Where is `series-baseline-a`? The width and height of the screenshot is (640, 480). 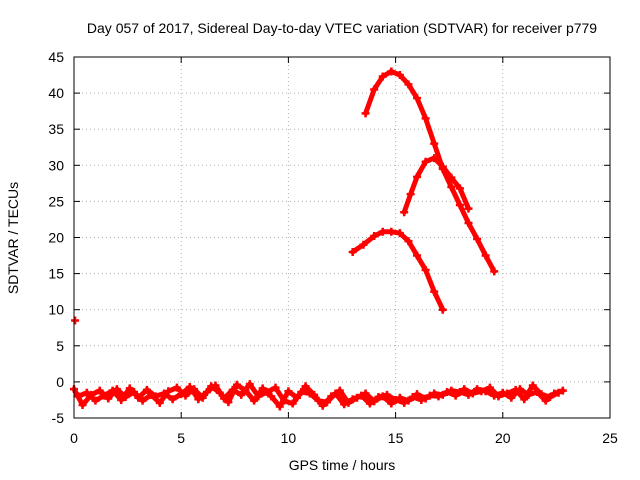
series-baseline-a is located at coordinates (318, 395).